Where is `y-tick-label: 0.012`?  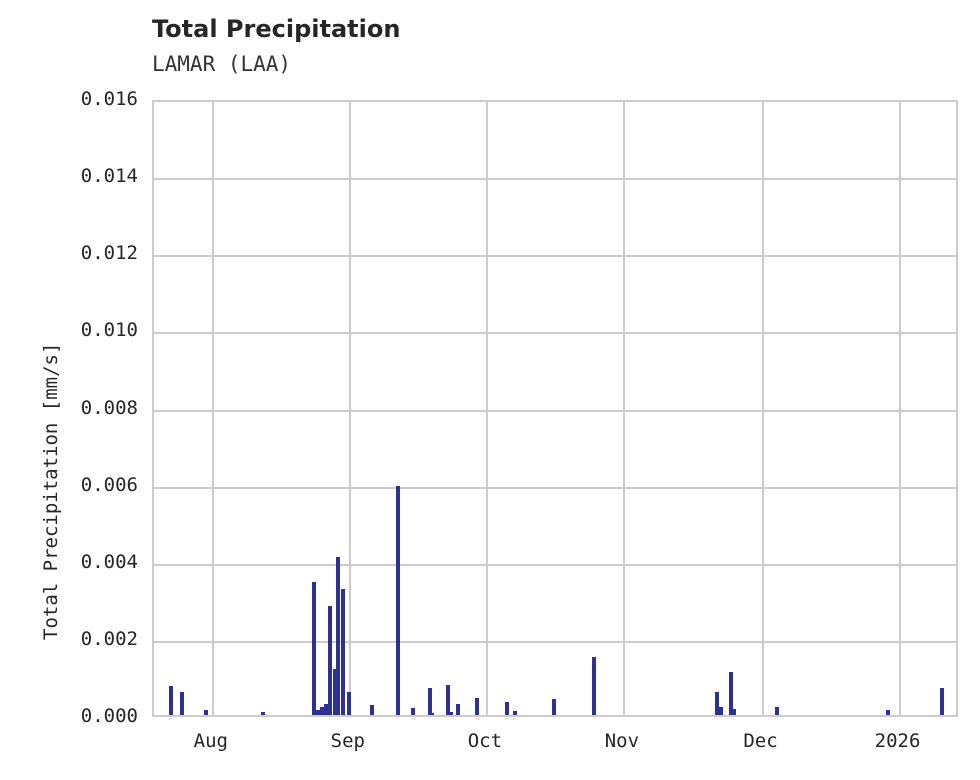
y-tick-label: 0.012 is located at coordinates (109, 253).